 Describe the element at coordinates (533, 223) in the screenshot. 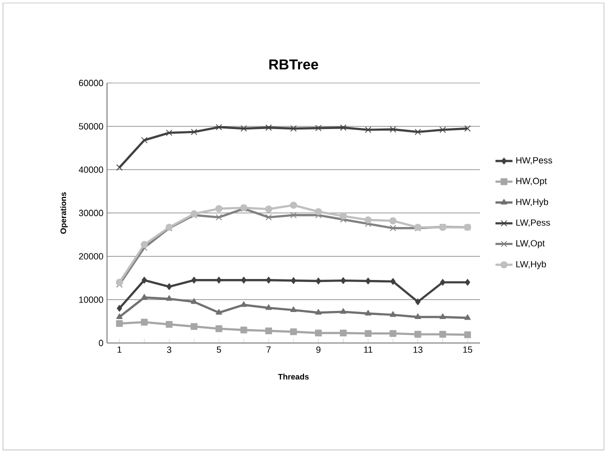

I see `legend-label: LW,Pess` at that location.